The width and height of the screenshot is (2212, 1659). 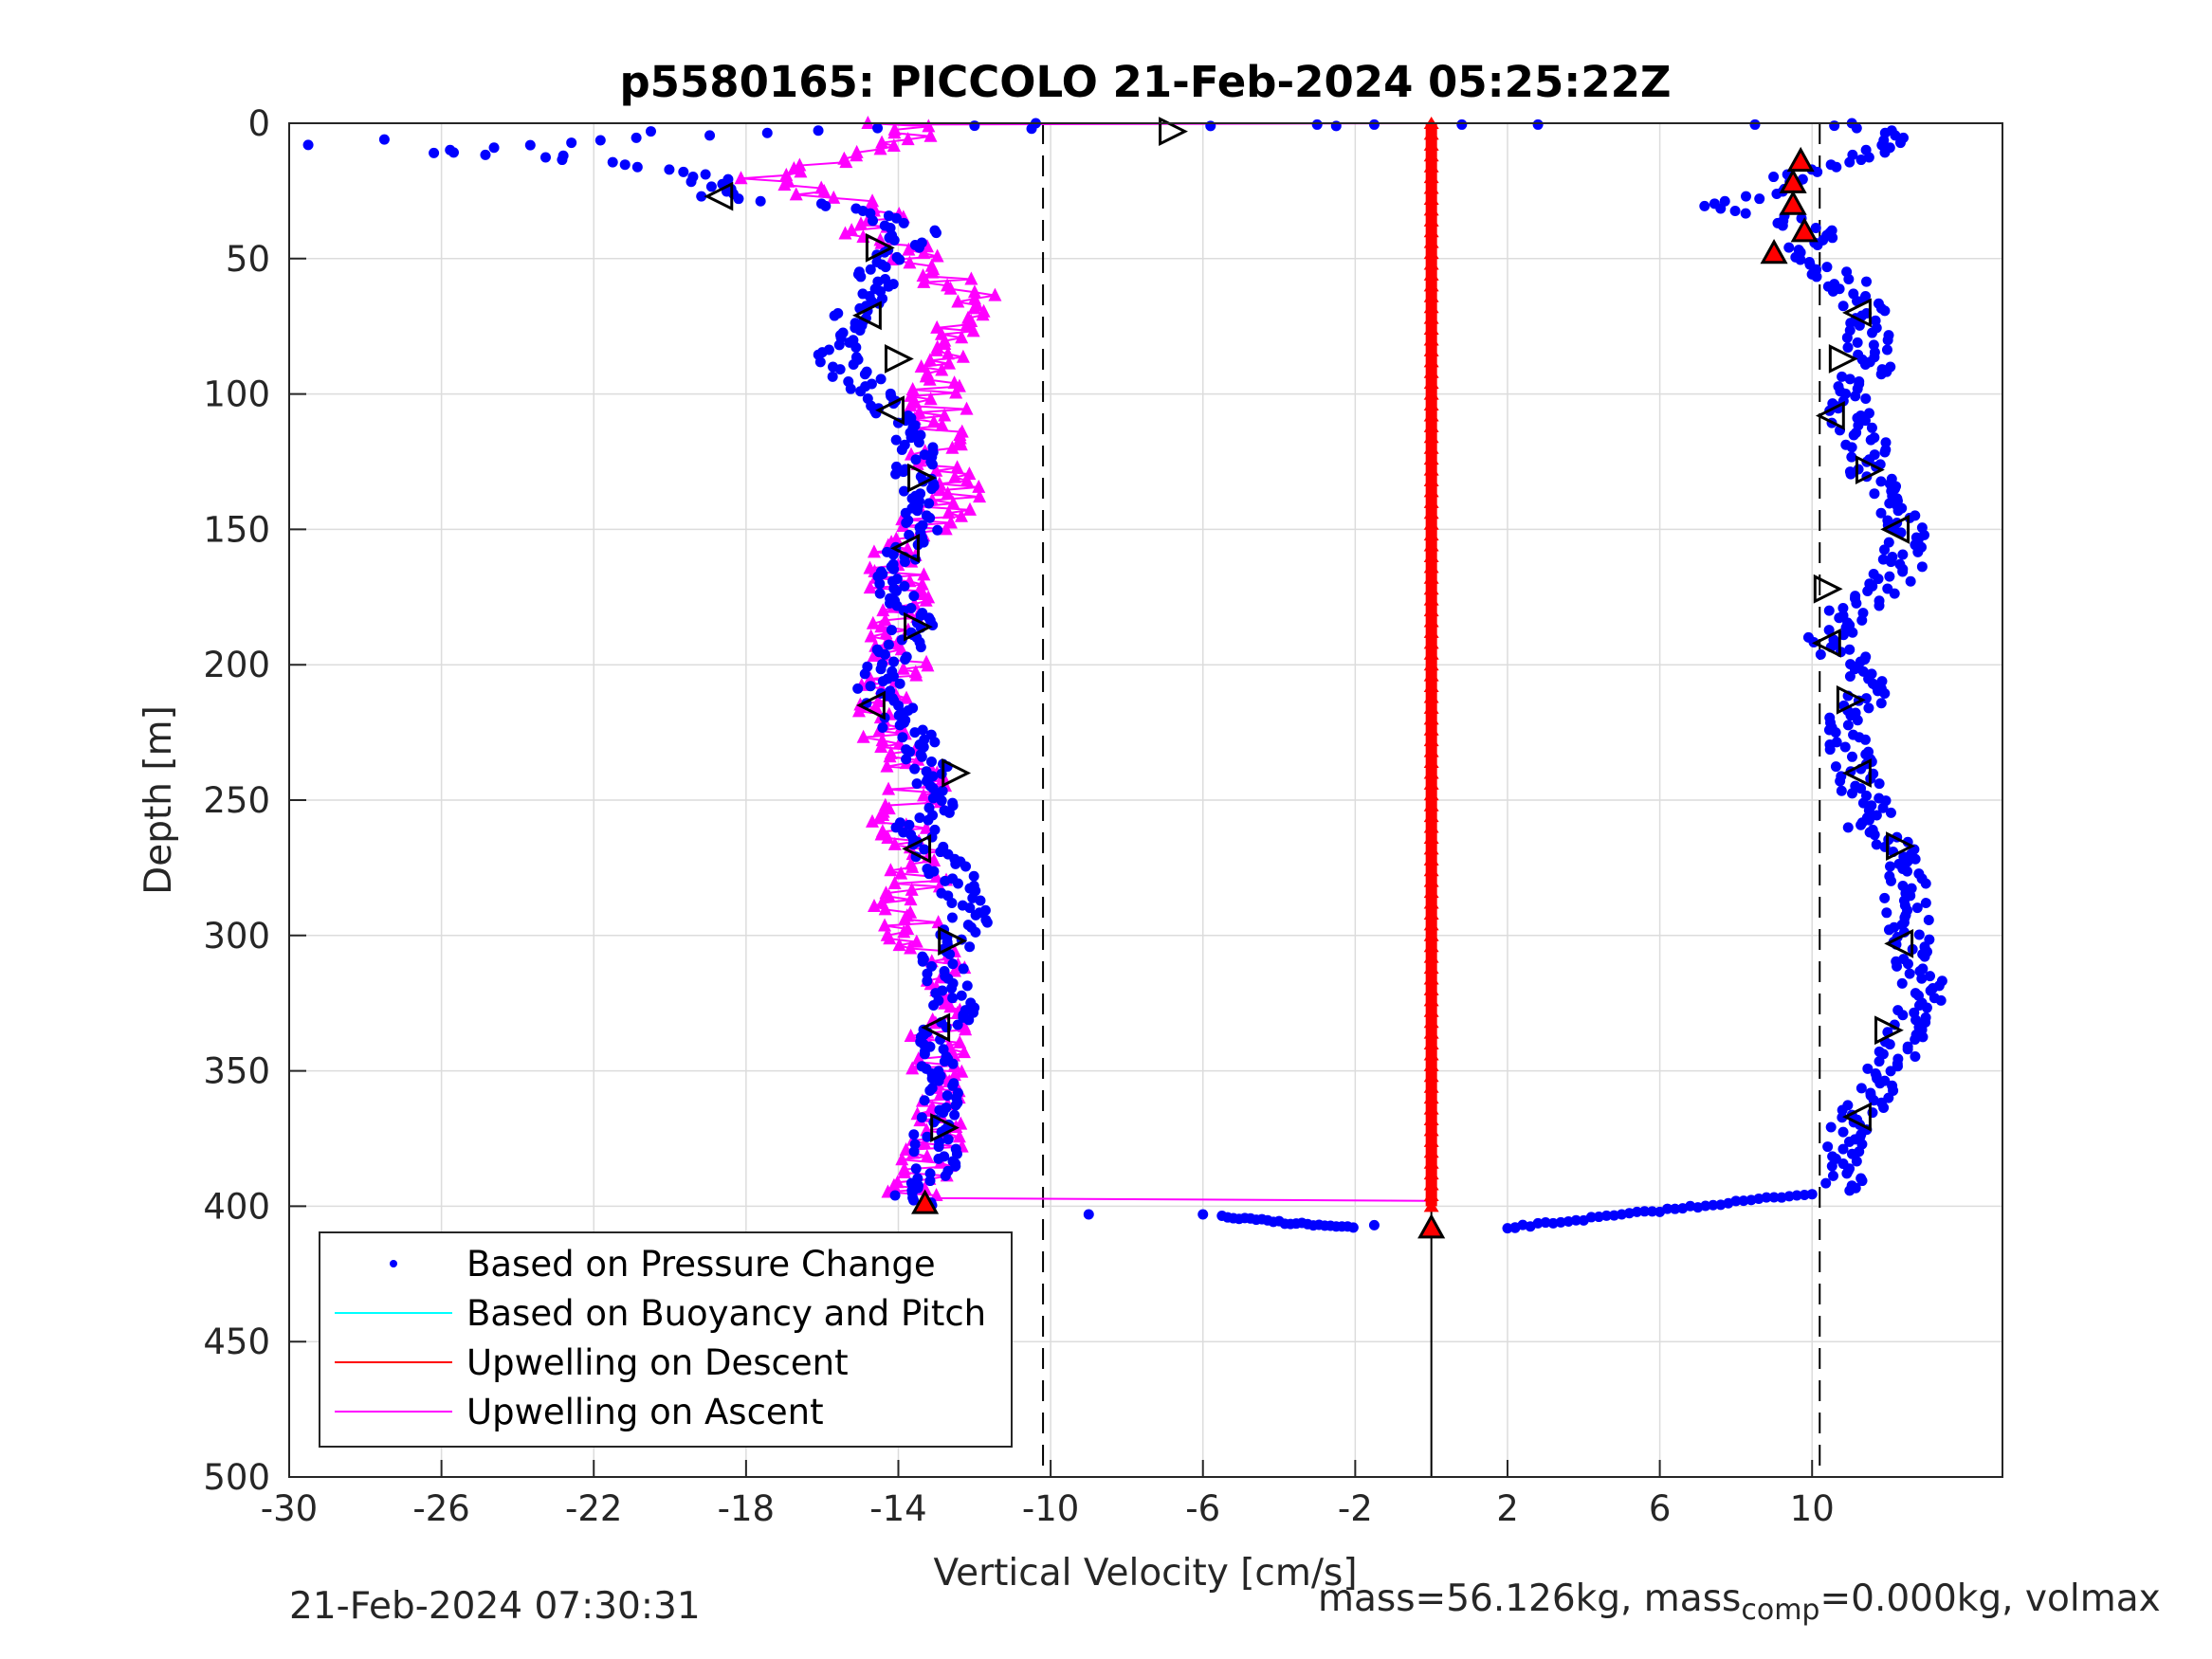 What do you see at coordinates (1145, 1573) in the screenshot?
I see `x-axis-label: Vertical Velocity [cm/s]` at bounding box center [1145, 1573].